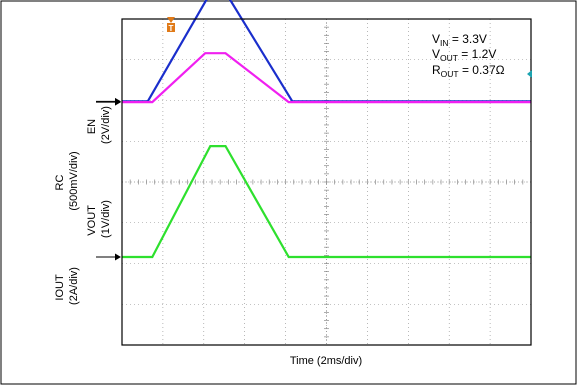 This screenshot has width=577, height=385. Describe the element at coordinates (464, 55) in the screenshot. I see `vout-annotation: VOUT = 1.2V` at that location.